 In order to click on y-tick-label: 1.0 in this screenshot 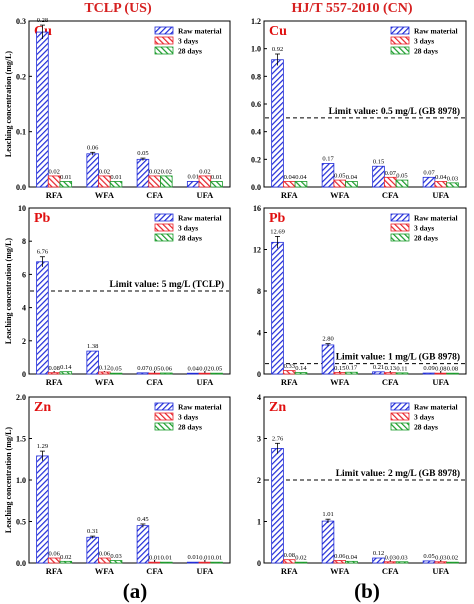, I will do `click(256, 49)`.